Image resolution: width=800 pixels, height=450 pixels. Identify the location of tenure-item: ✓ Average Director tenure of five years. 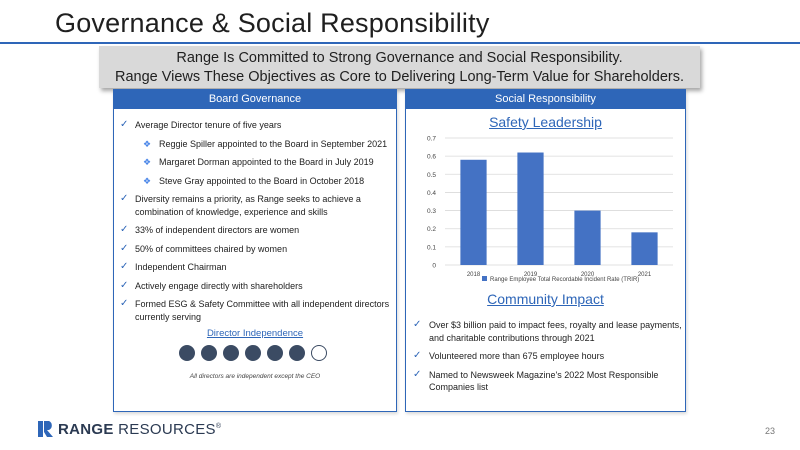
(253, 125).